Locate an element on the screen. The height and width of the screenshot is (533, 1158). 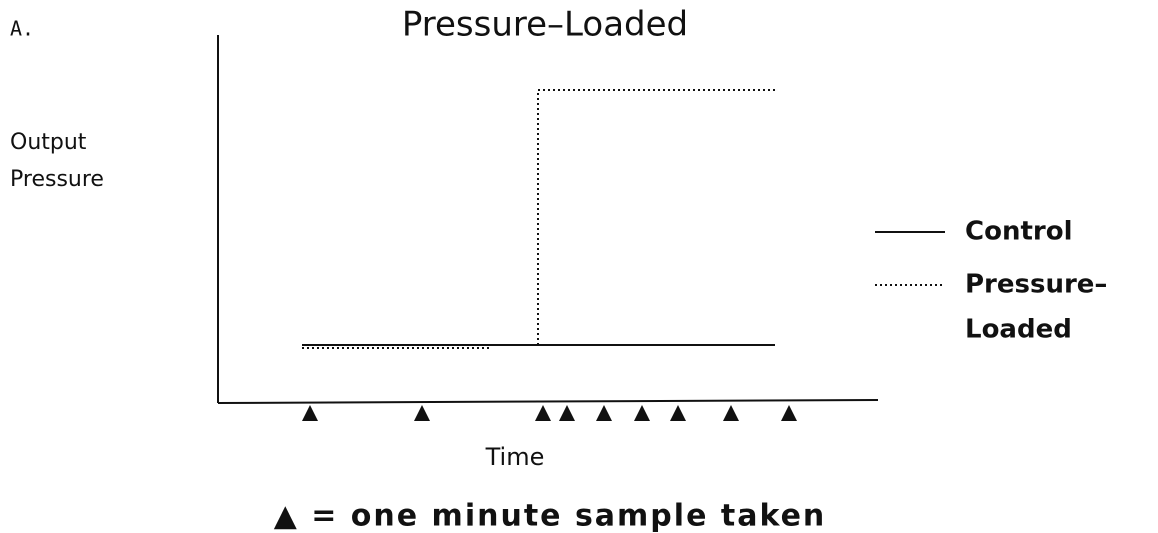
sample-markers is located at coordinates (549, 413).